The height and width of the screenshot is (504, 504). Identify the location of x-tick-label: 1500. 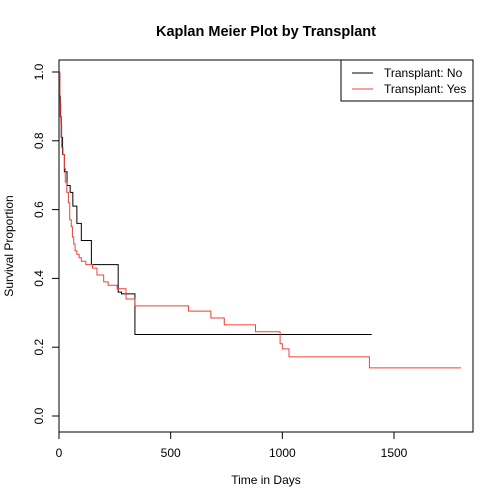
(394, 453).